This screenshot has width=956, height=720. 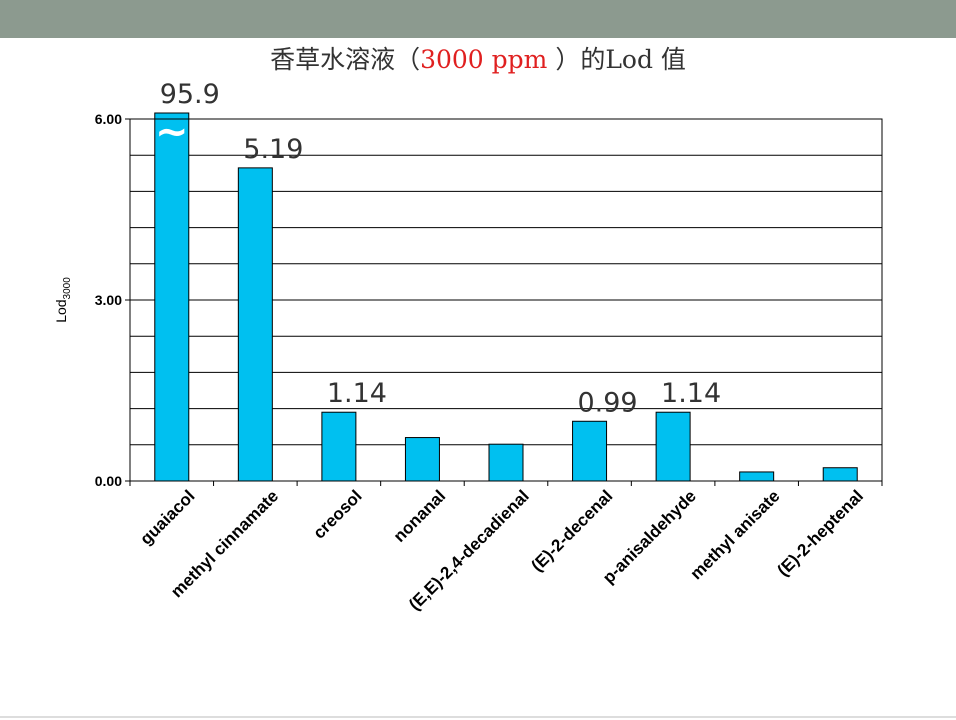 What do you see at coordinates (108, 300) in the screenshot?
I see `y-tick-label: 3.00` at bounding box center [108, 300].